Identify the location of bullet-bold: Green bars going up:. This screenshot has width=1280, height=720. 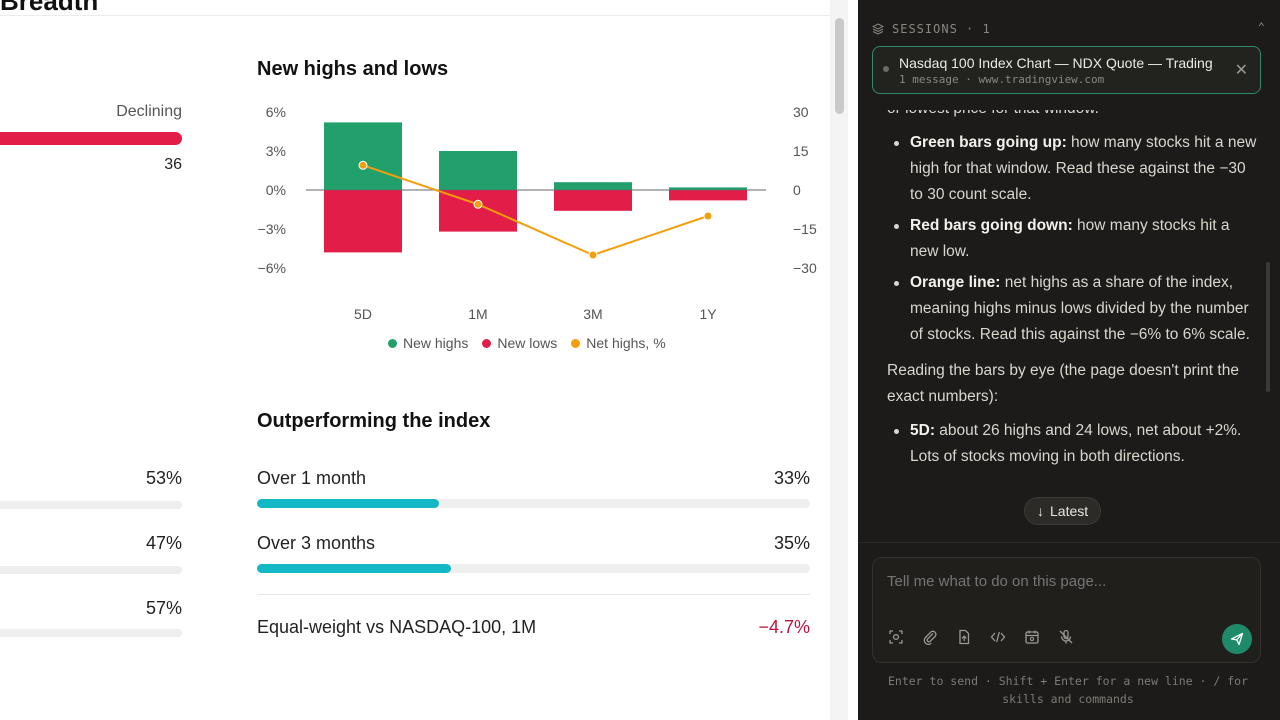
(988, 142).